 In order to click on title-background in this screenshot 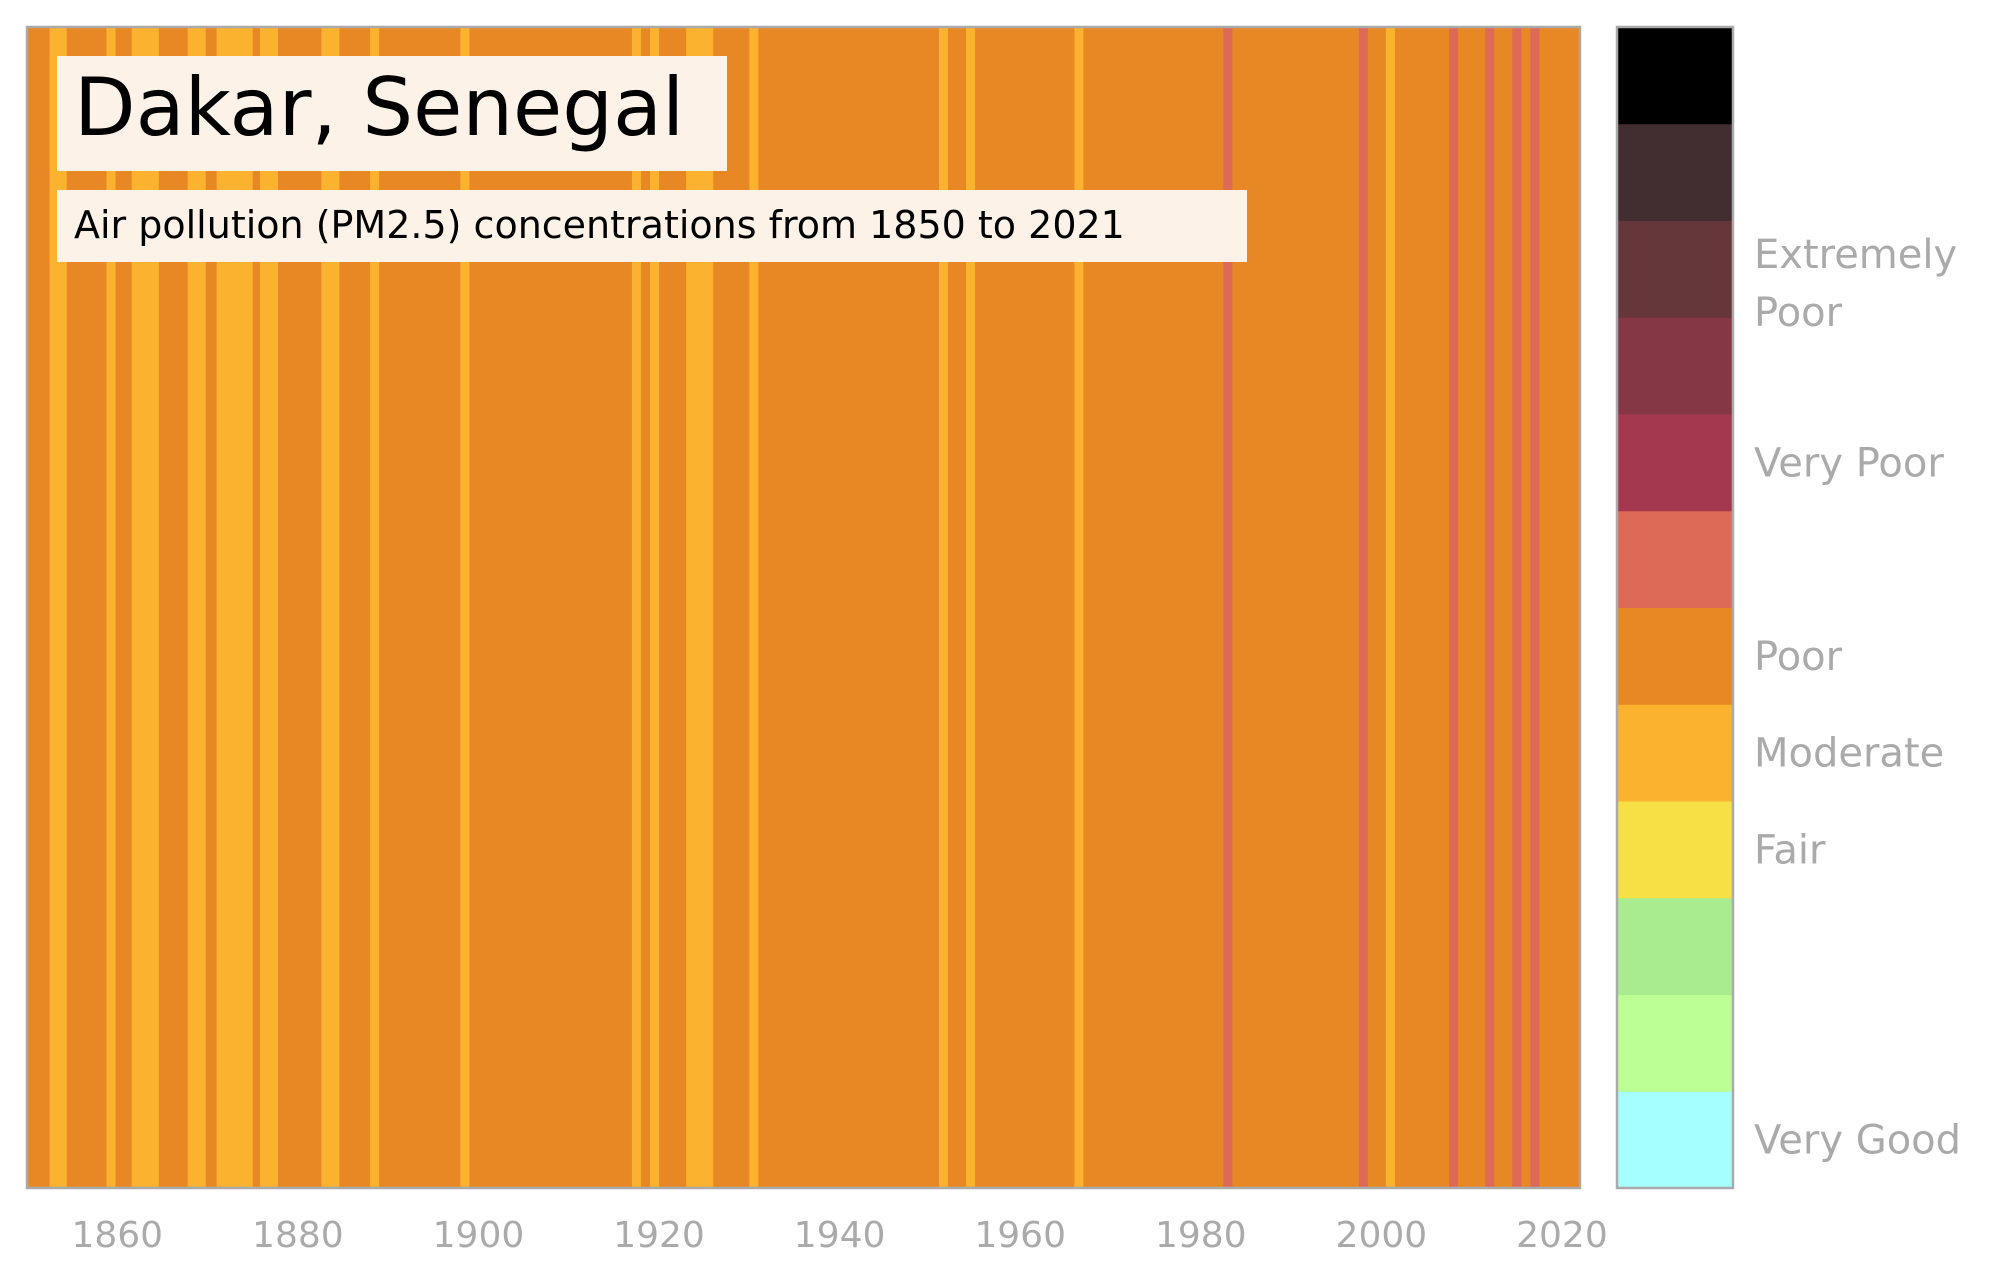, I will do `click(392, 113)`.